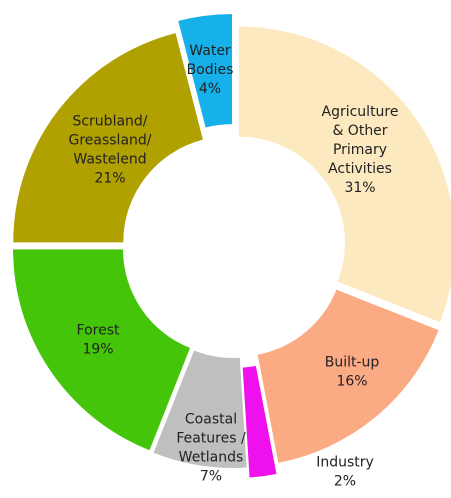 The width and height of the screenshot is (451, 498). What do you see at coordinates (98, 331) in the screenshot?
I see `category-label: Forest` at bounding box center [98, 331].